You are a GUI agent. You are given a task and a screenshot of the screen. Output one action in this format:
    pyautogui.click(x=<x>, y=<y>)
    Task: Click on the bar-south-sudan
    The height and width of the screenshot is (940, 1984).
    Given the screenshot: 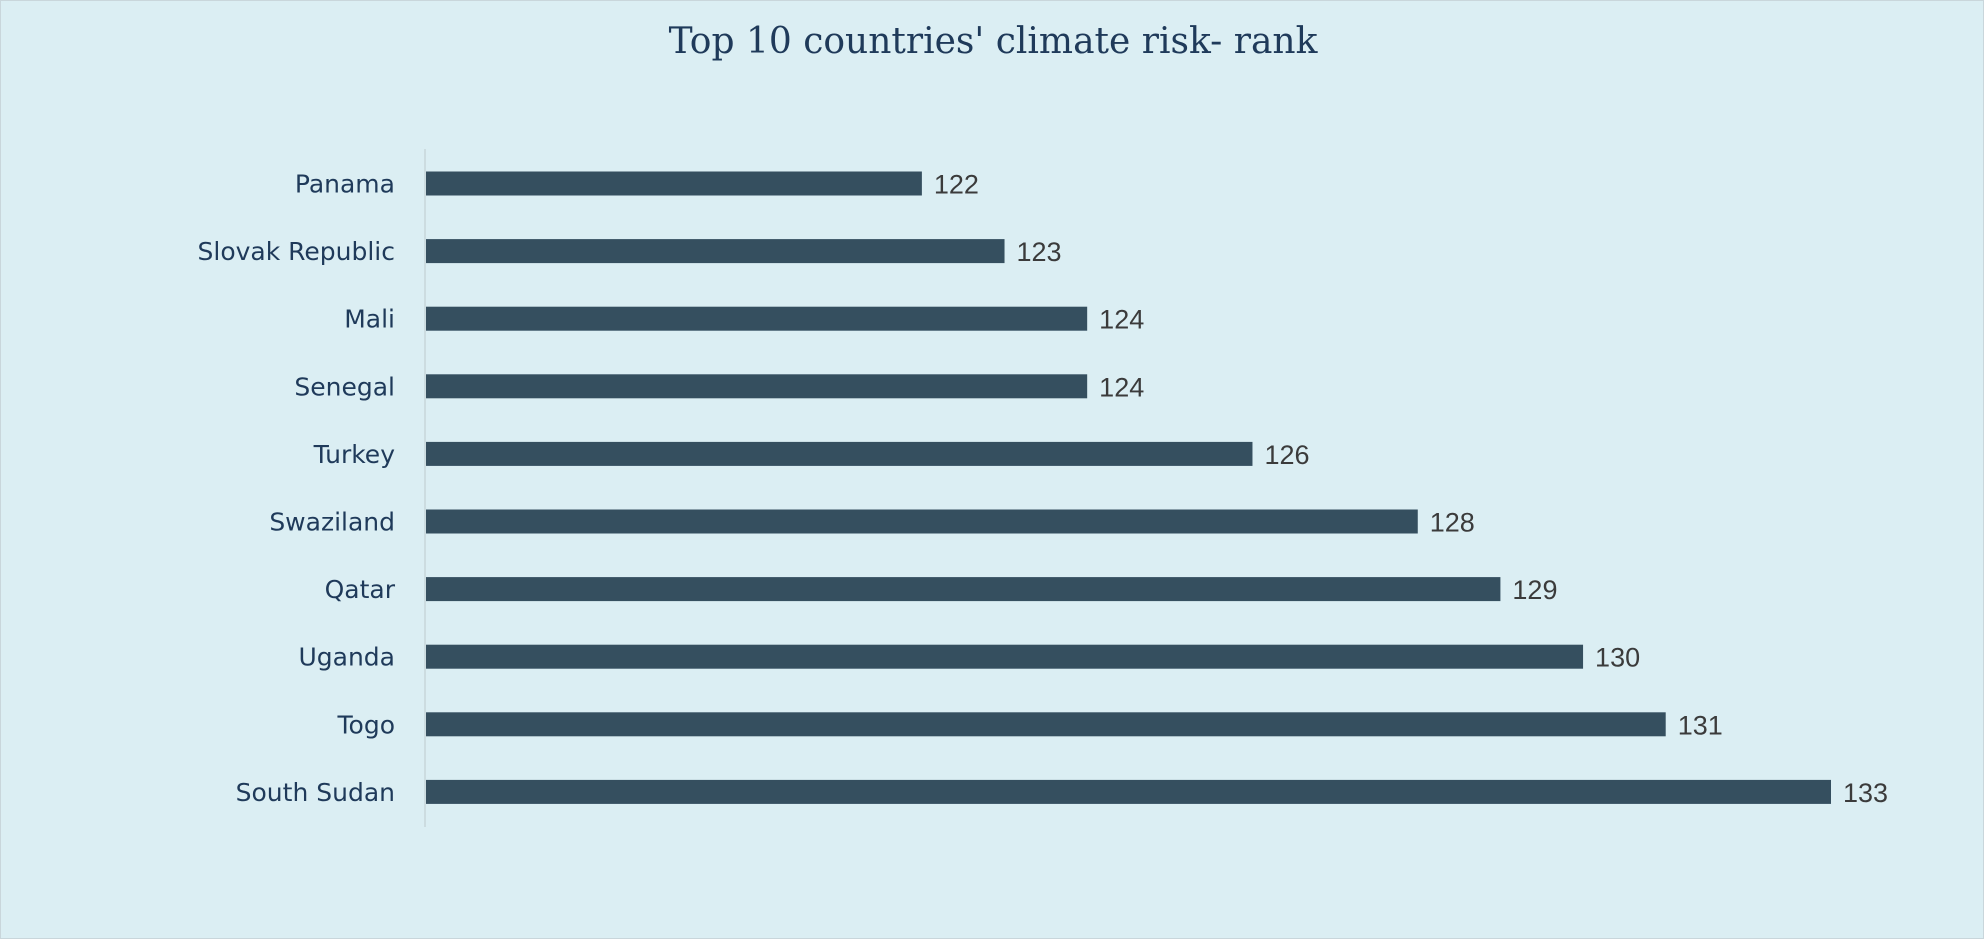 What is the action you would take?
    pyautogui.click(x=1128, y=791)
    